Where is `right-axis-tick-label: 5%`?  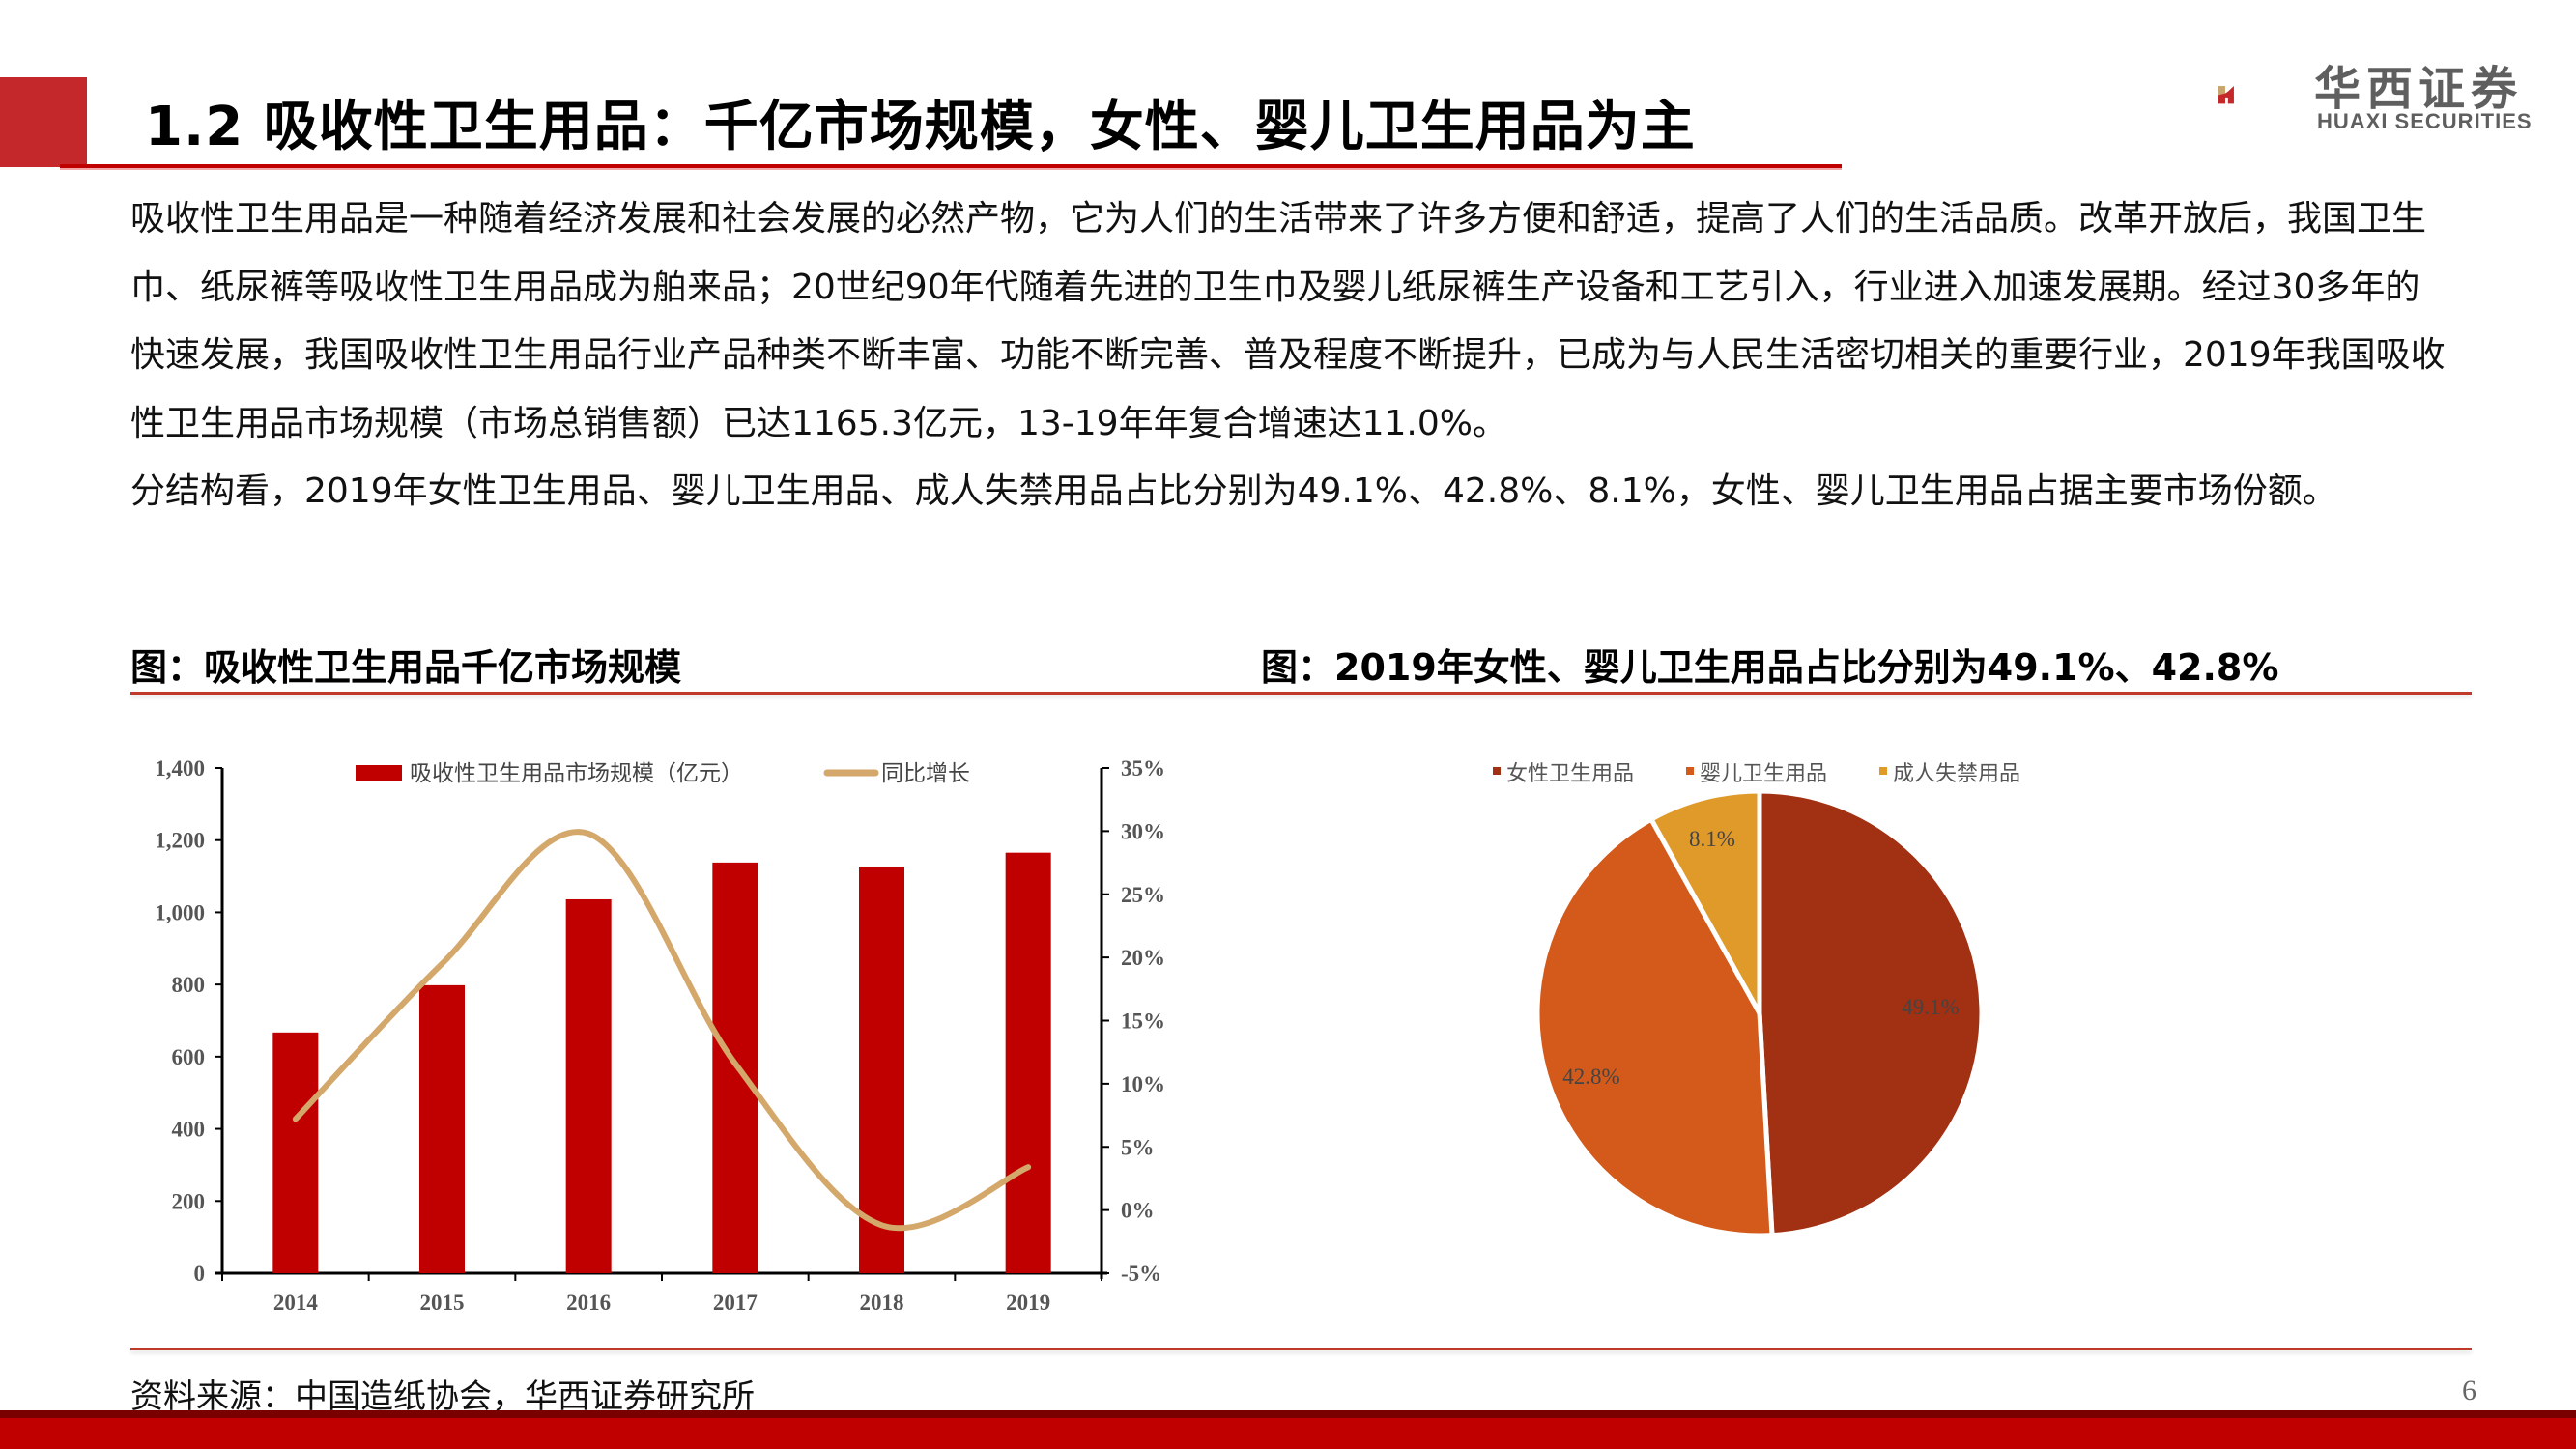
right-axis-tick-label: 5% is located at coordinates (1138, 1147).